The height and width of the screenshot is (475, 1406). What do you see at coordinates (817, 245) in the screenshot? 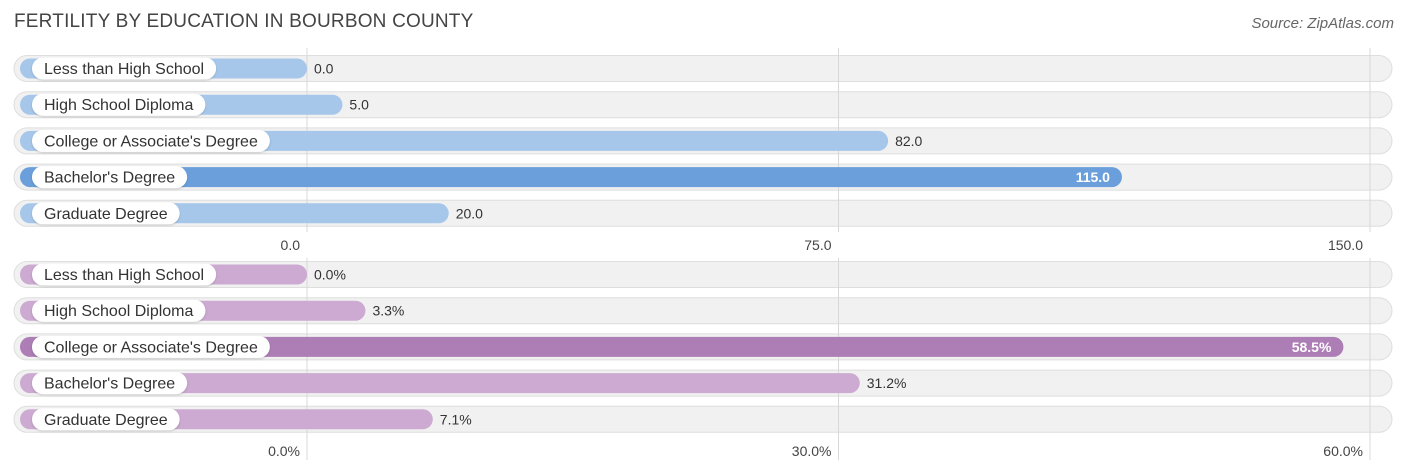
I see `tick-label: 75.0` at bounding box center [817, 245].